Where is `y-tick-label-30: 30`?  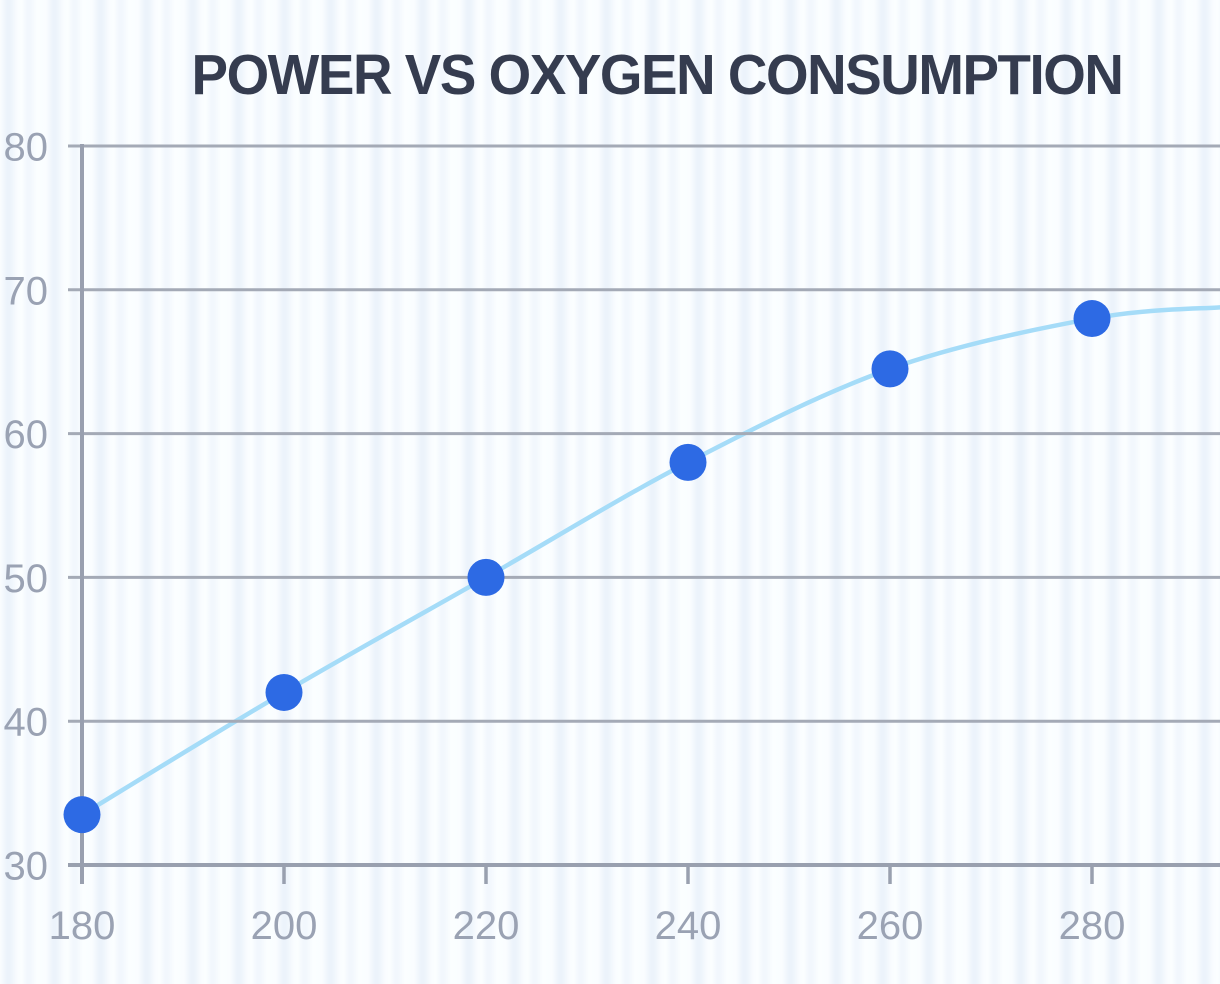 y-tick-label-30: 30 is located at coordinates (26, 867).